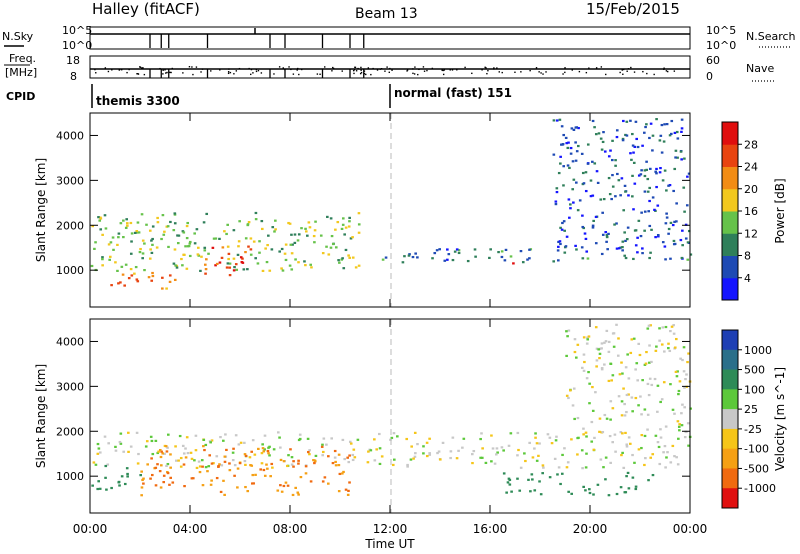 This screenshot has width=800, height=554. What do you see at coordinates (70, 270) in the screenshot?
I see `y-tick-label: 1000` at bounding box center [70, 270].